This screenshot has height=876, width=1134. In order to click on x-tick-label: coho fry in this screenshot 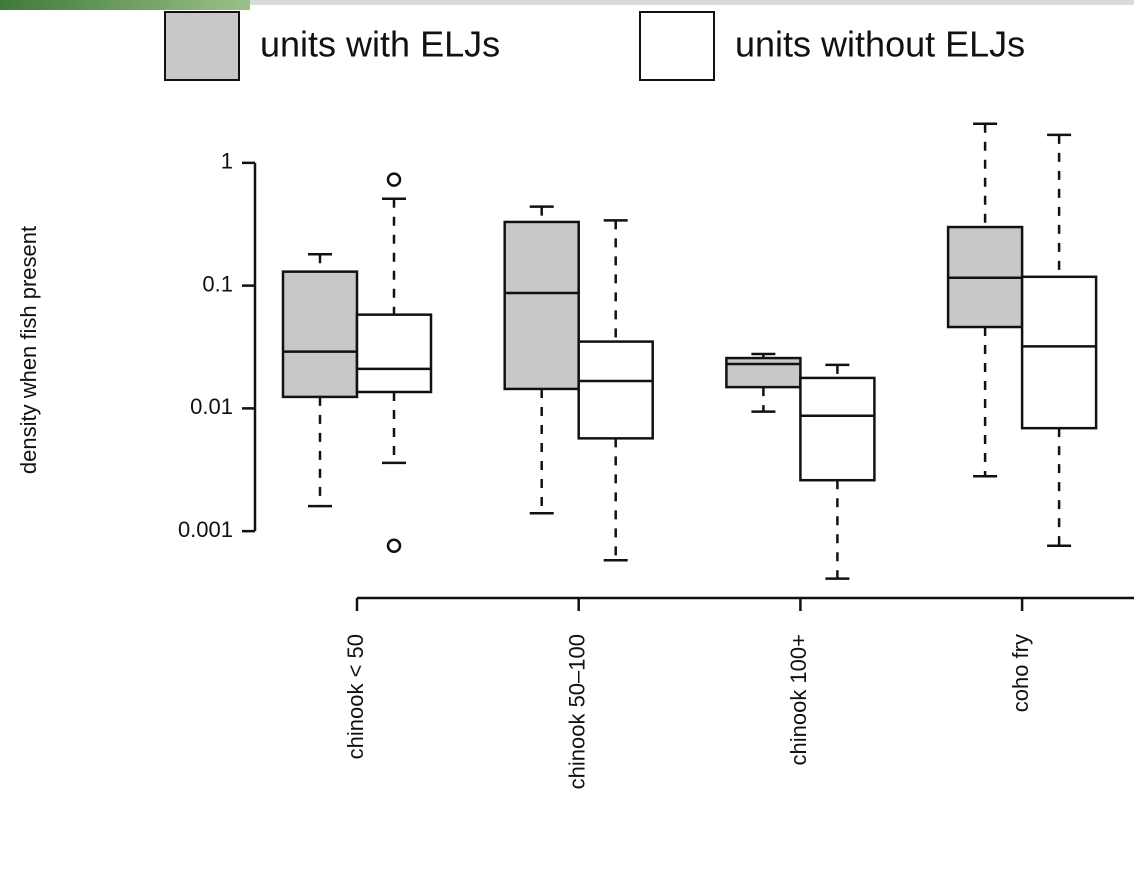, I will do `click(1020, 673)`.